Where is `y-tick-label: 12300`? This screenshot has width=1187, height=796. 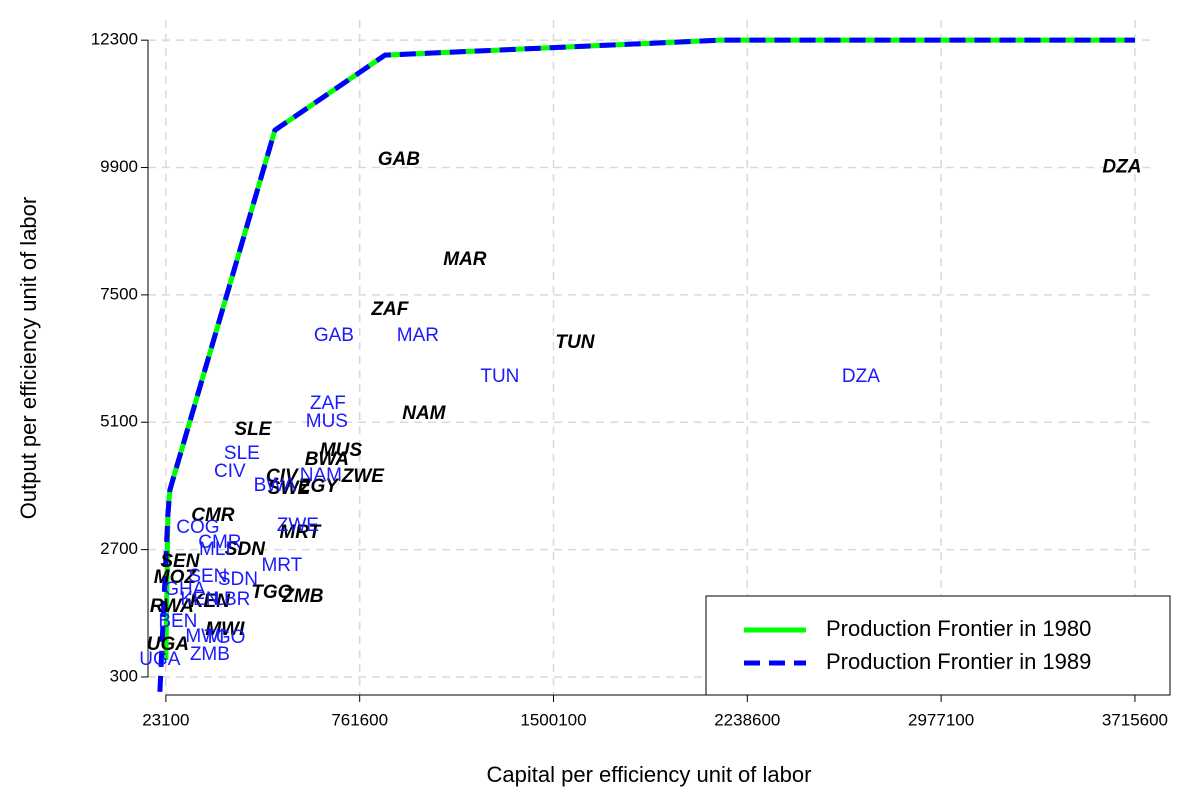
y-tick-label: 12300 is located at coordinates (114, 39).